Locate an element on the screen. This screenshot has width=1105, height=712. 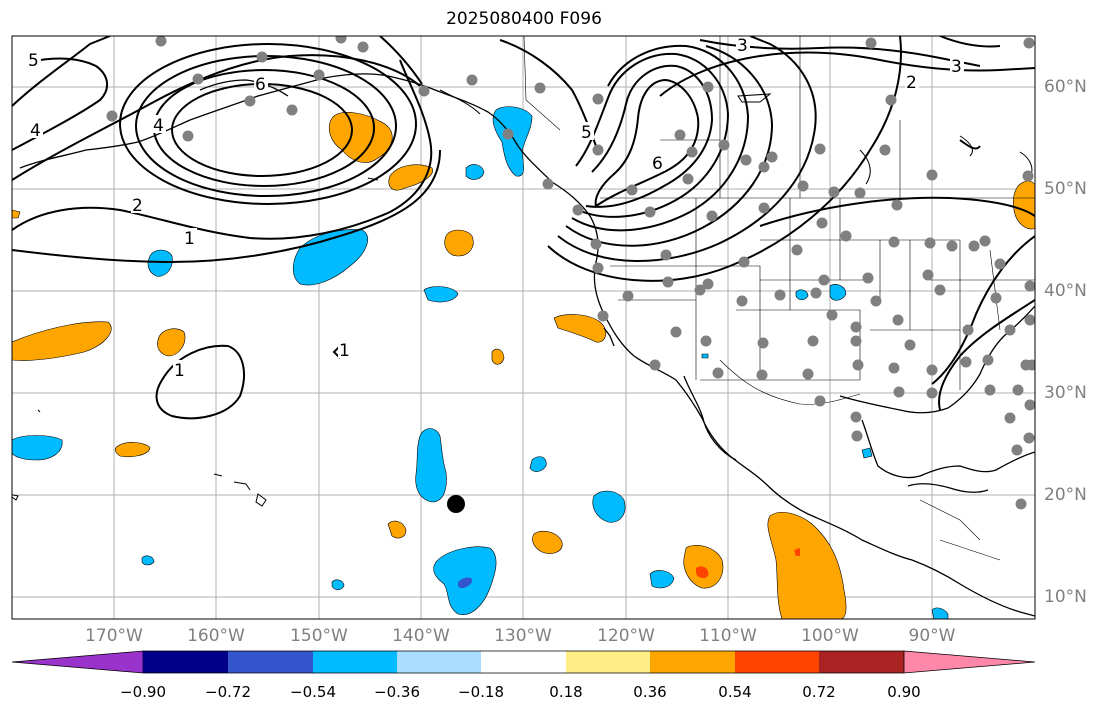
lon-label-100w: 100°W is located at coordinates (830, 636).